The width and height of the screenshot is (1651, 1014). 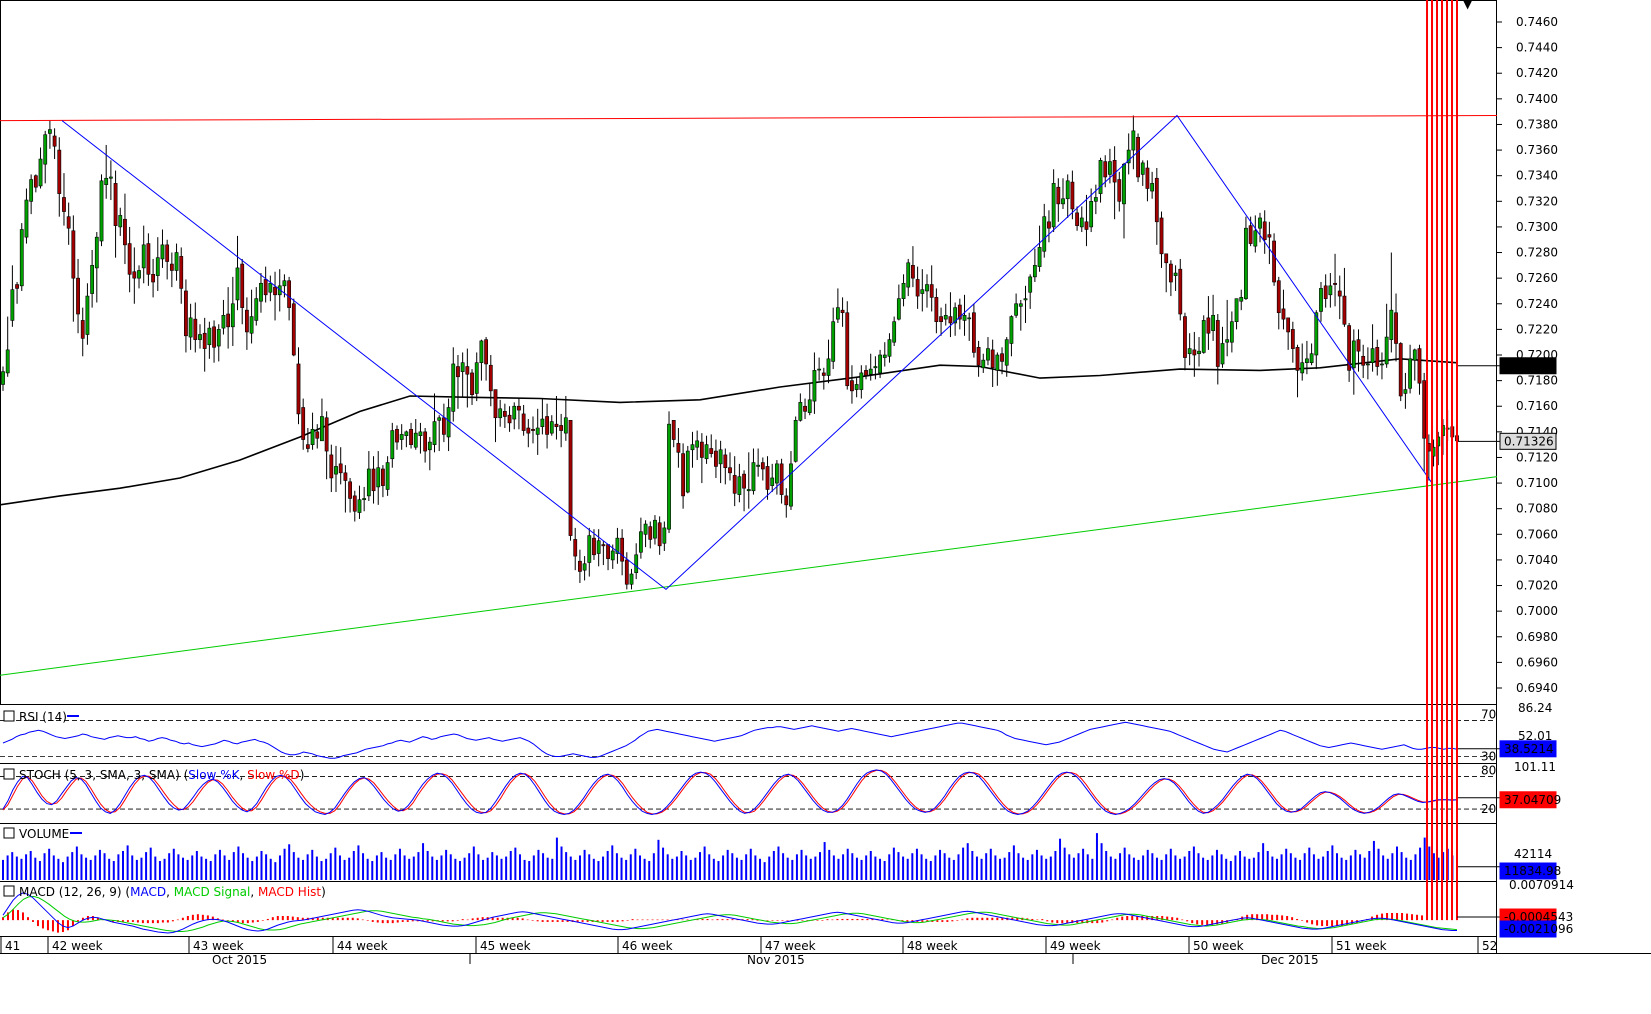 What do you see at coordinates (1537, 124) in the screenshot?
I see `price-tick-label: 0.7380` at bounding box center [1537, 124].